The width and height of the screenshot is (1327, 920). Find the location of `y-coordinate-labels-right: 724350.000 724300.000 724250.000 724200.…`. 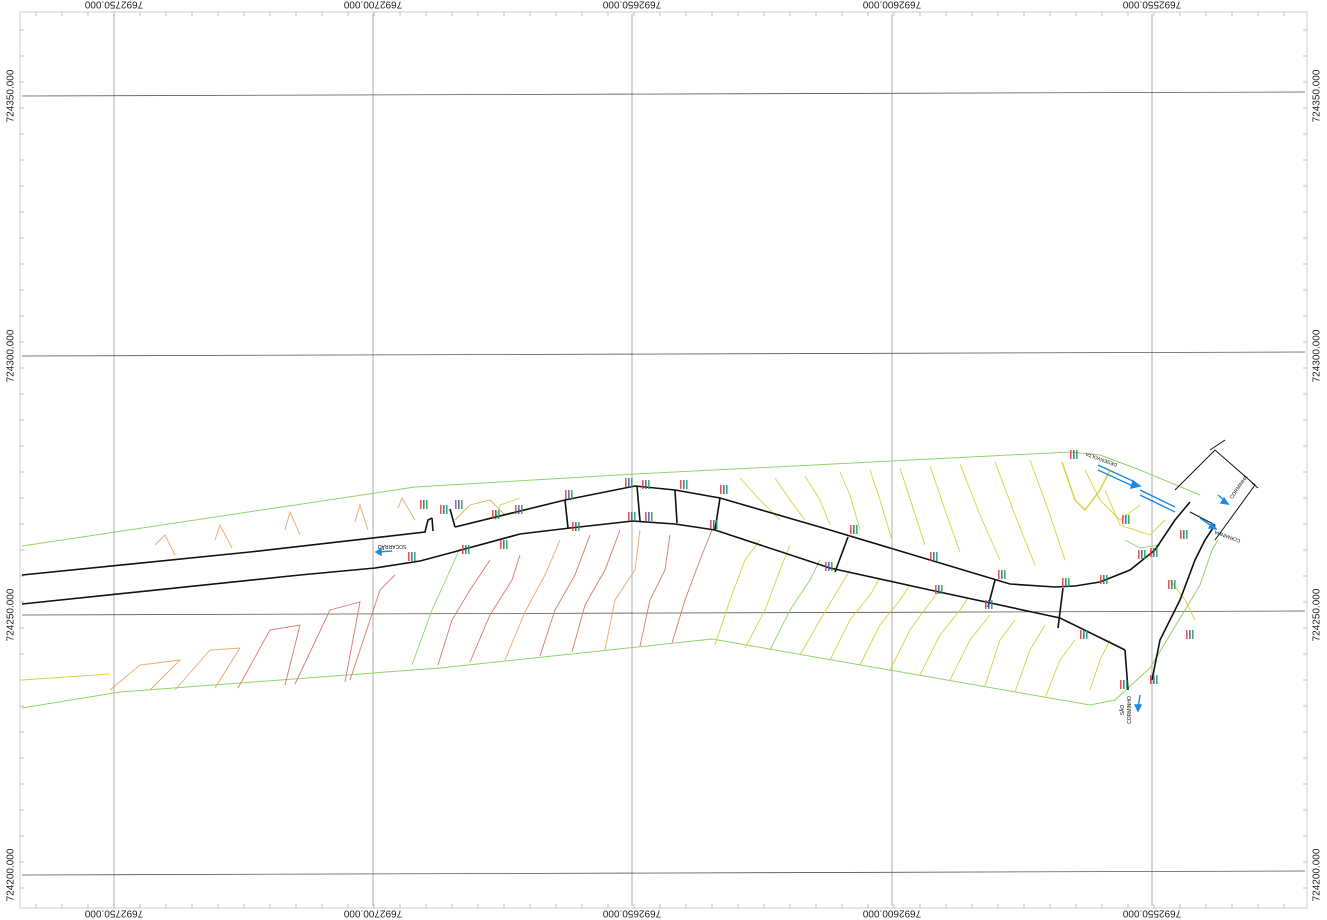

y-coordinate-labels-right: 724350.000 724300.000 724250.000 724200.… is located at coordinates (1317, 485).